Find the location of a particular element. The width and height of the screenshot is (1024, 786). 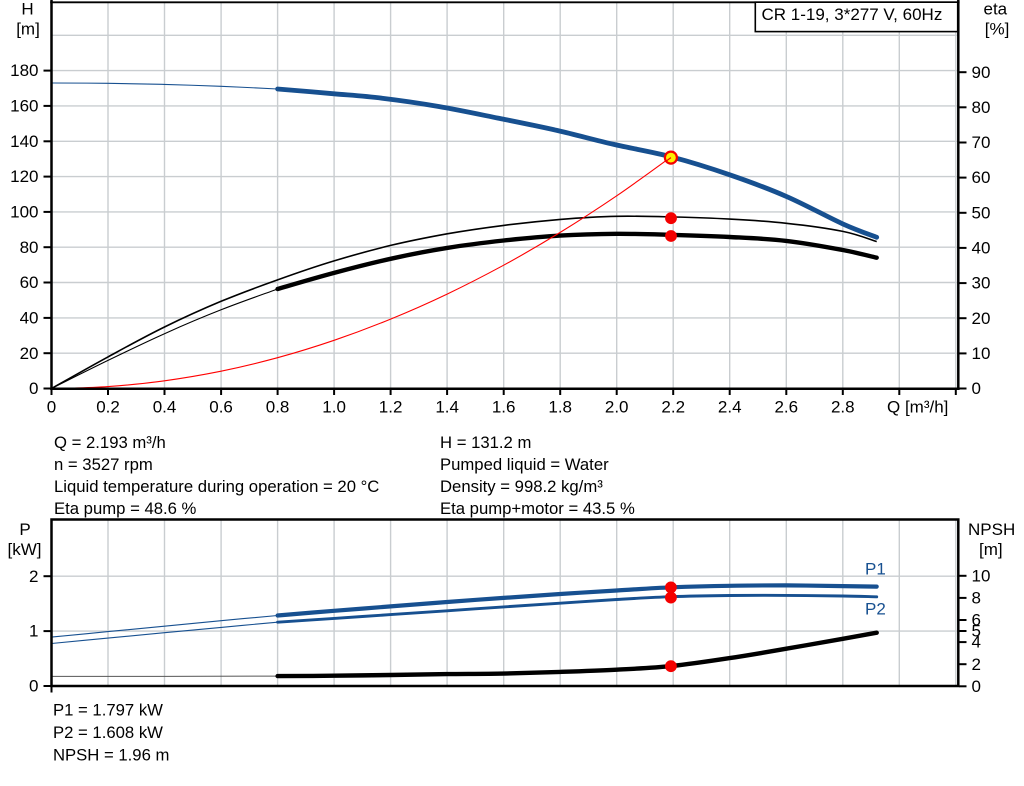

svg-text: 2.6 is located at coordinates (786, 407).